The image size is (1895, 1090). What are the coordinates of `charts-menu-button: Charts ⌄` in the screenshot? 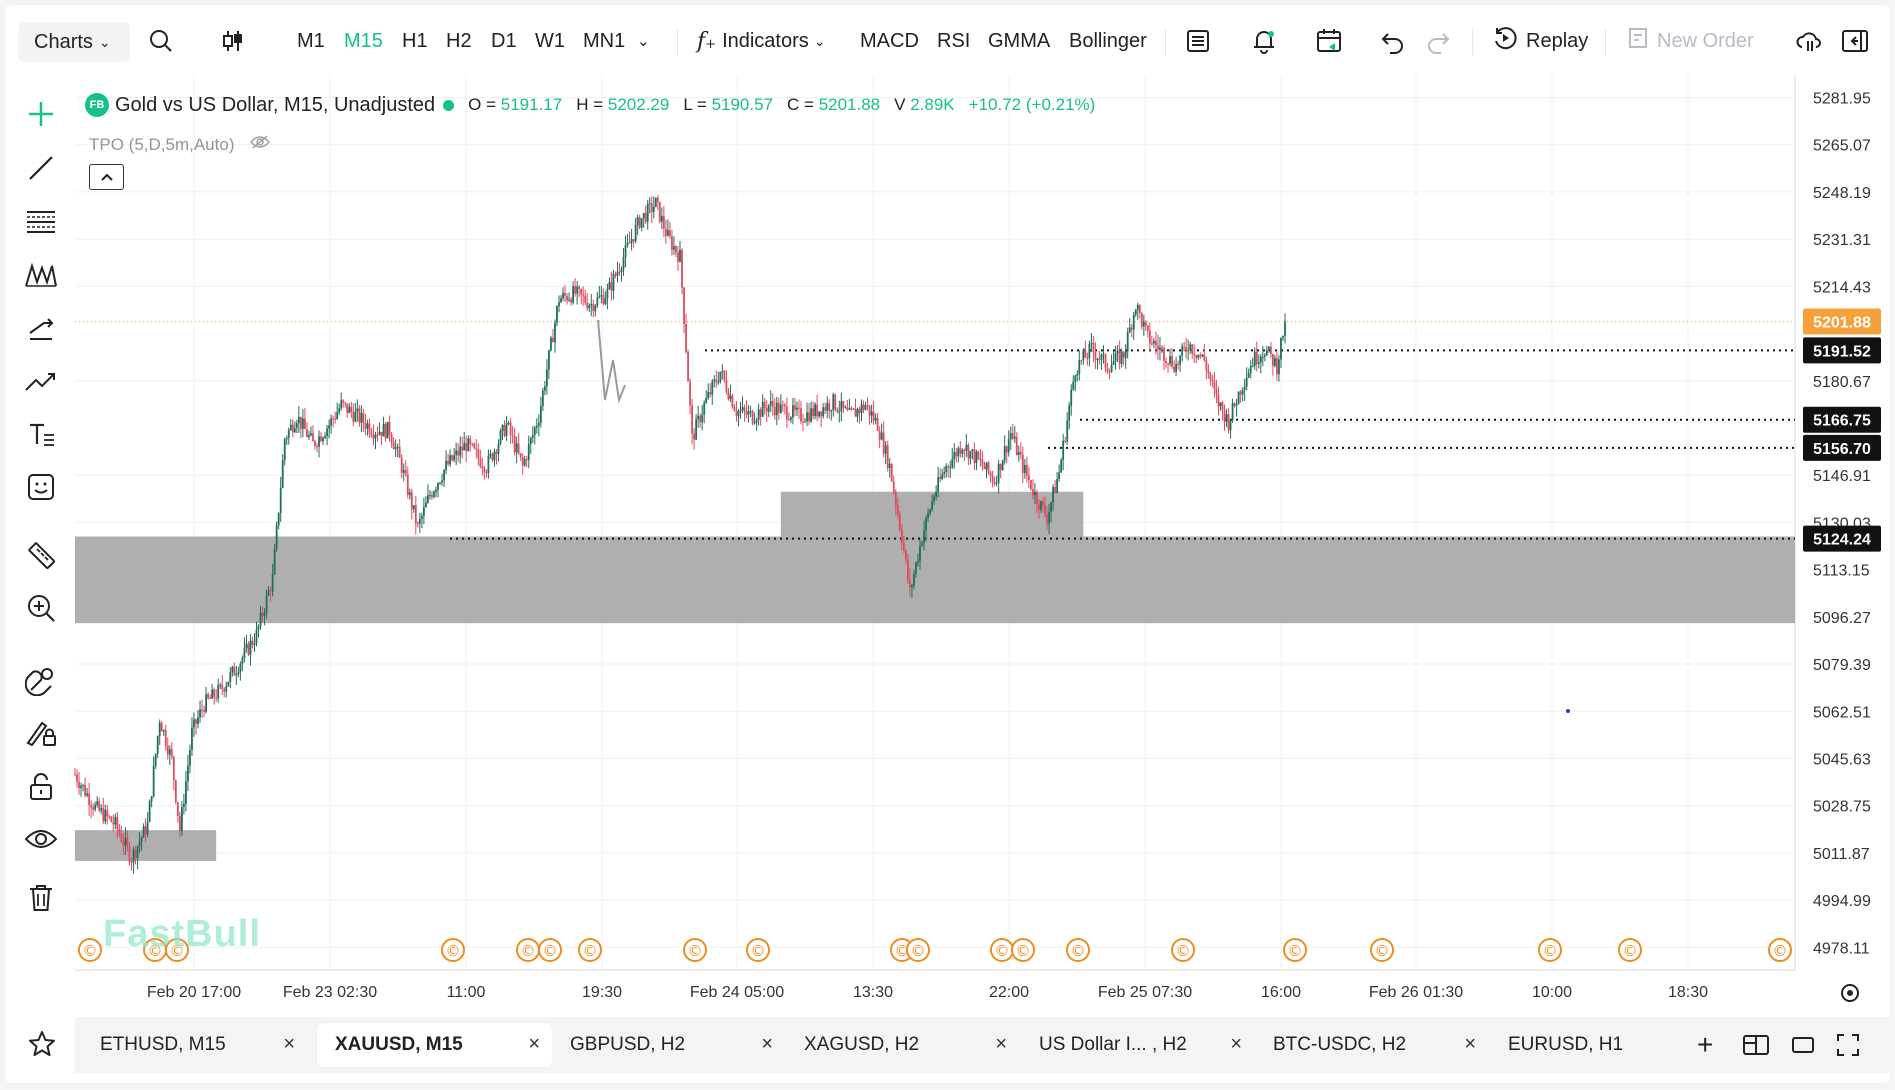 It's located at (74, 42).